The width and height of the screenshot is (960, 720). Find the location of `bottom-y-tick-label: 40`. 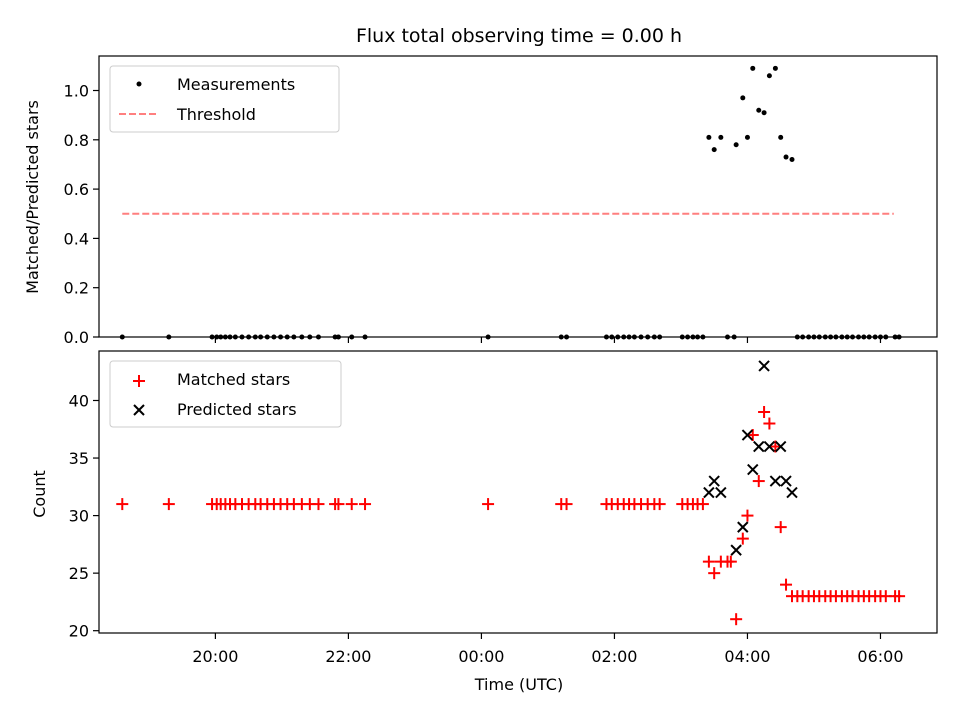

bottom-y-tick-label: 40 is located at coordinates (79, 400).